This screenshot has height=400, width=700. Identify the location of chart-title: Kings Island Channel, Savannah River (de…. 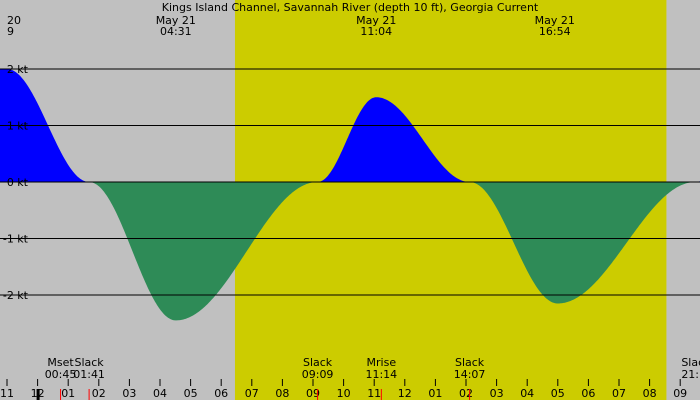
(350, 7).